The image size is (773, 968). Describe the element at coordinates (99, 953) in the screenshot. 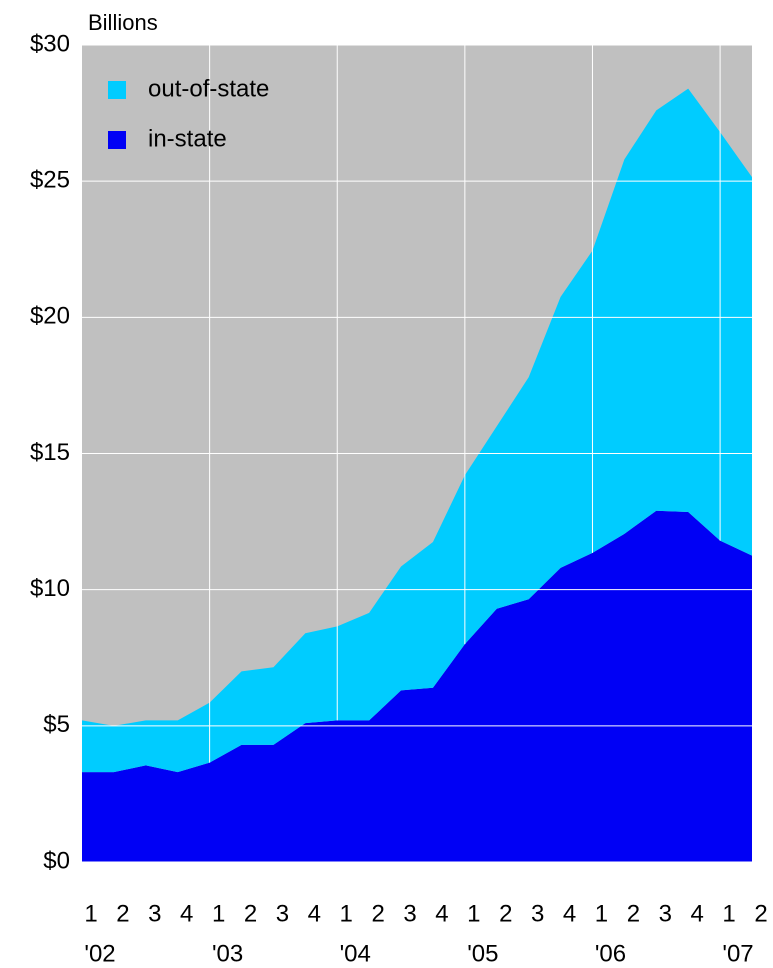

I see `x-year-label: '02` at that location.